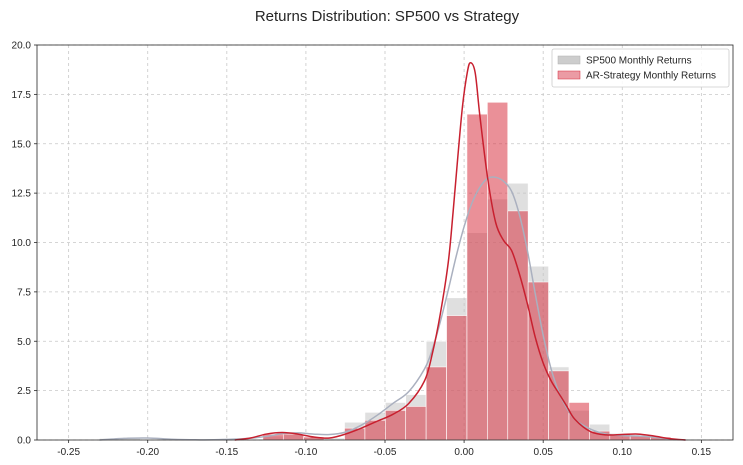 This screenshot has width=743, height=465. I want to click on y-tick-label: 0.0, so click(24, 441).